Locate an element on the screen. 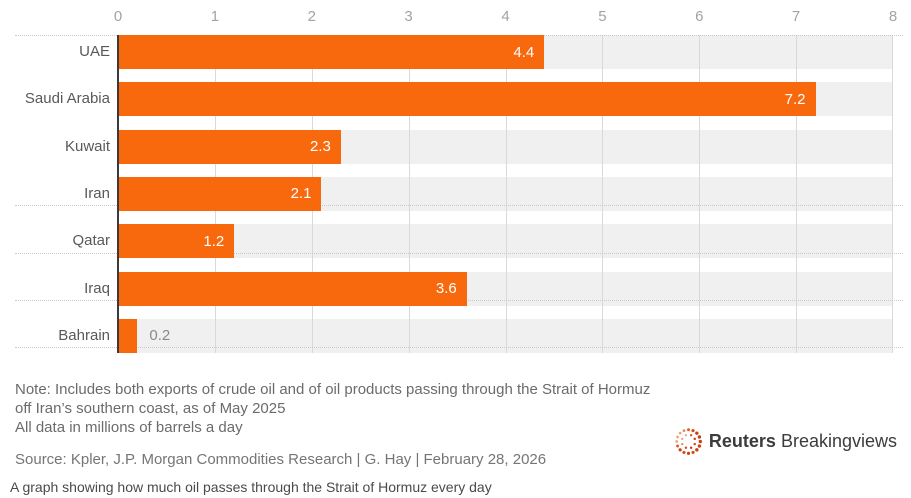 This screenshot has height=498, width=911. bar-row-iran: Iran 2.1 is located at coordinates (455, 193).